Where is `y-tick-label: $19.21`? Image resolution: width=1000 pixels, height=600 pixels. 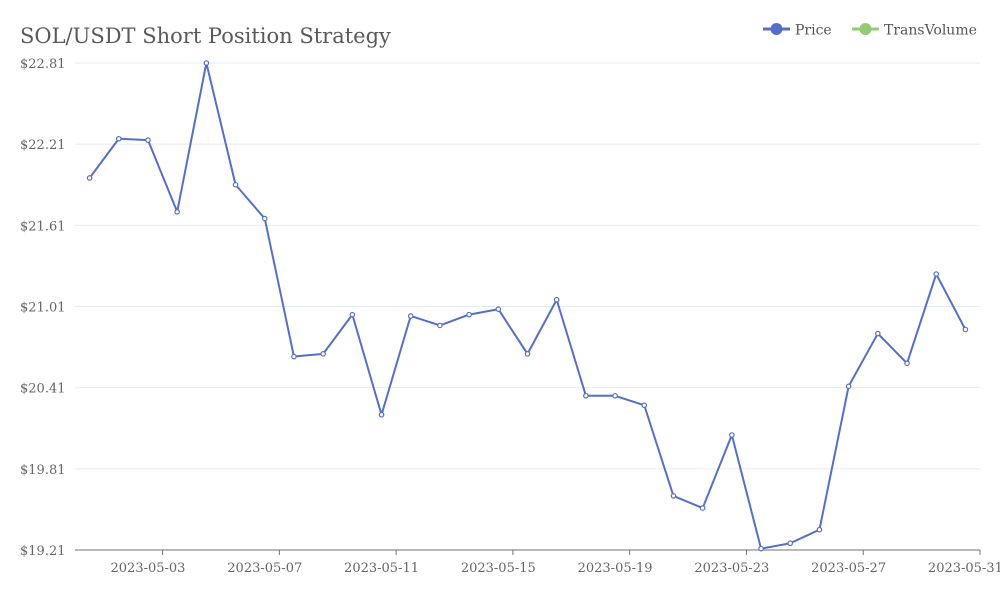
y-tick-label: $19.21 is located at coordinates (43, 551).